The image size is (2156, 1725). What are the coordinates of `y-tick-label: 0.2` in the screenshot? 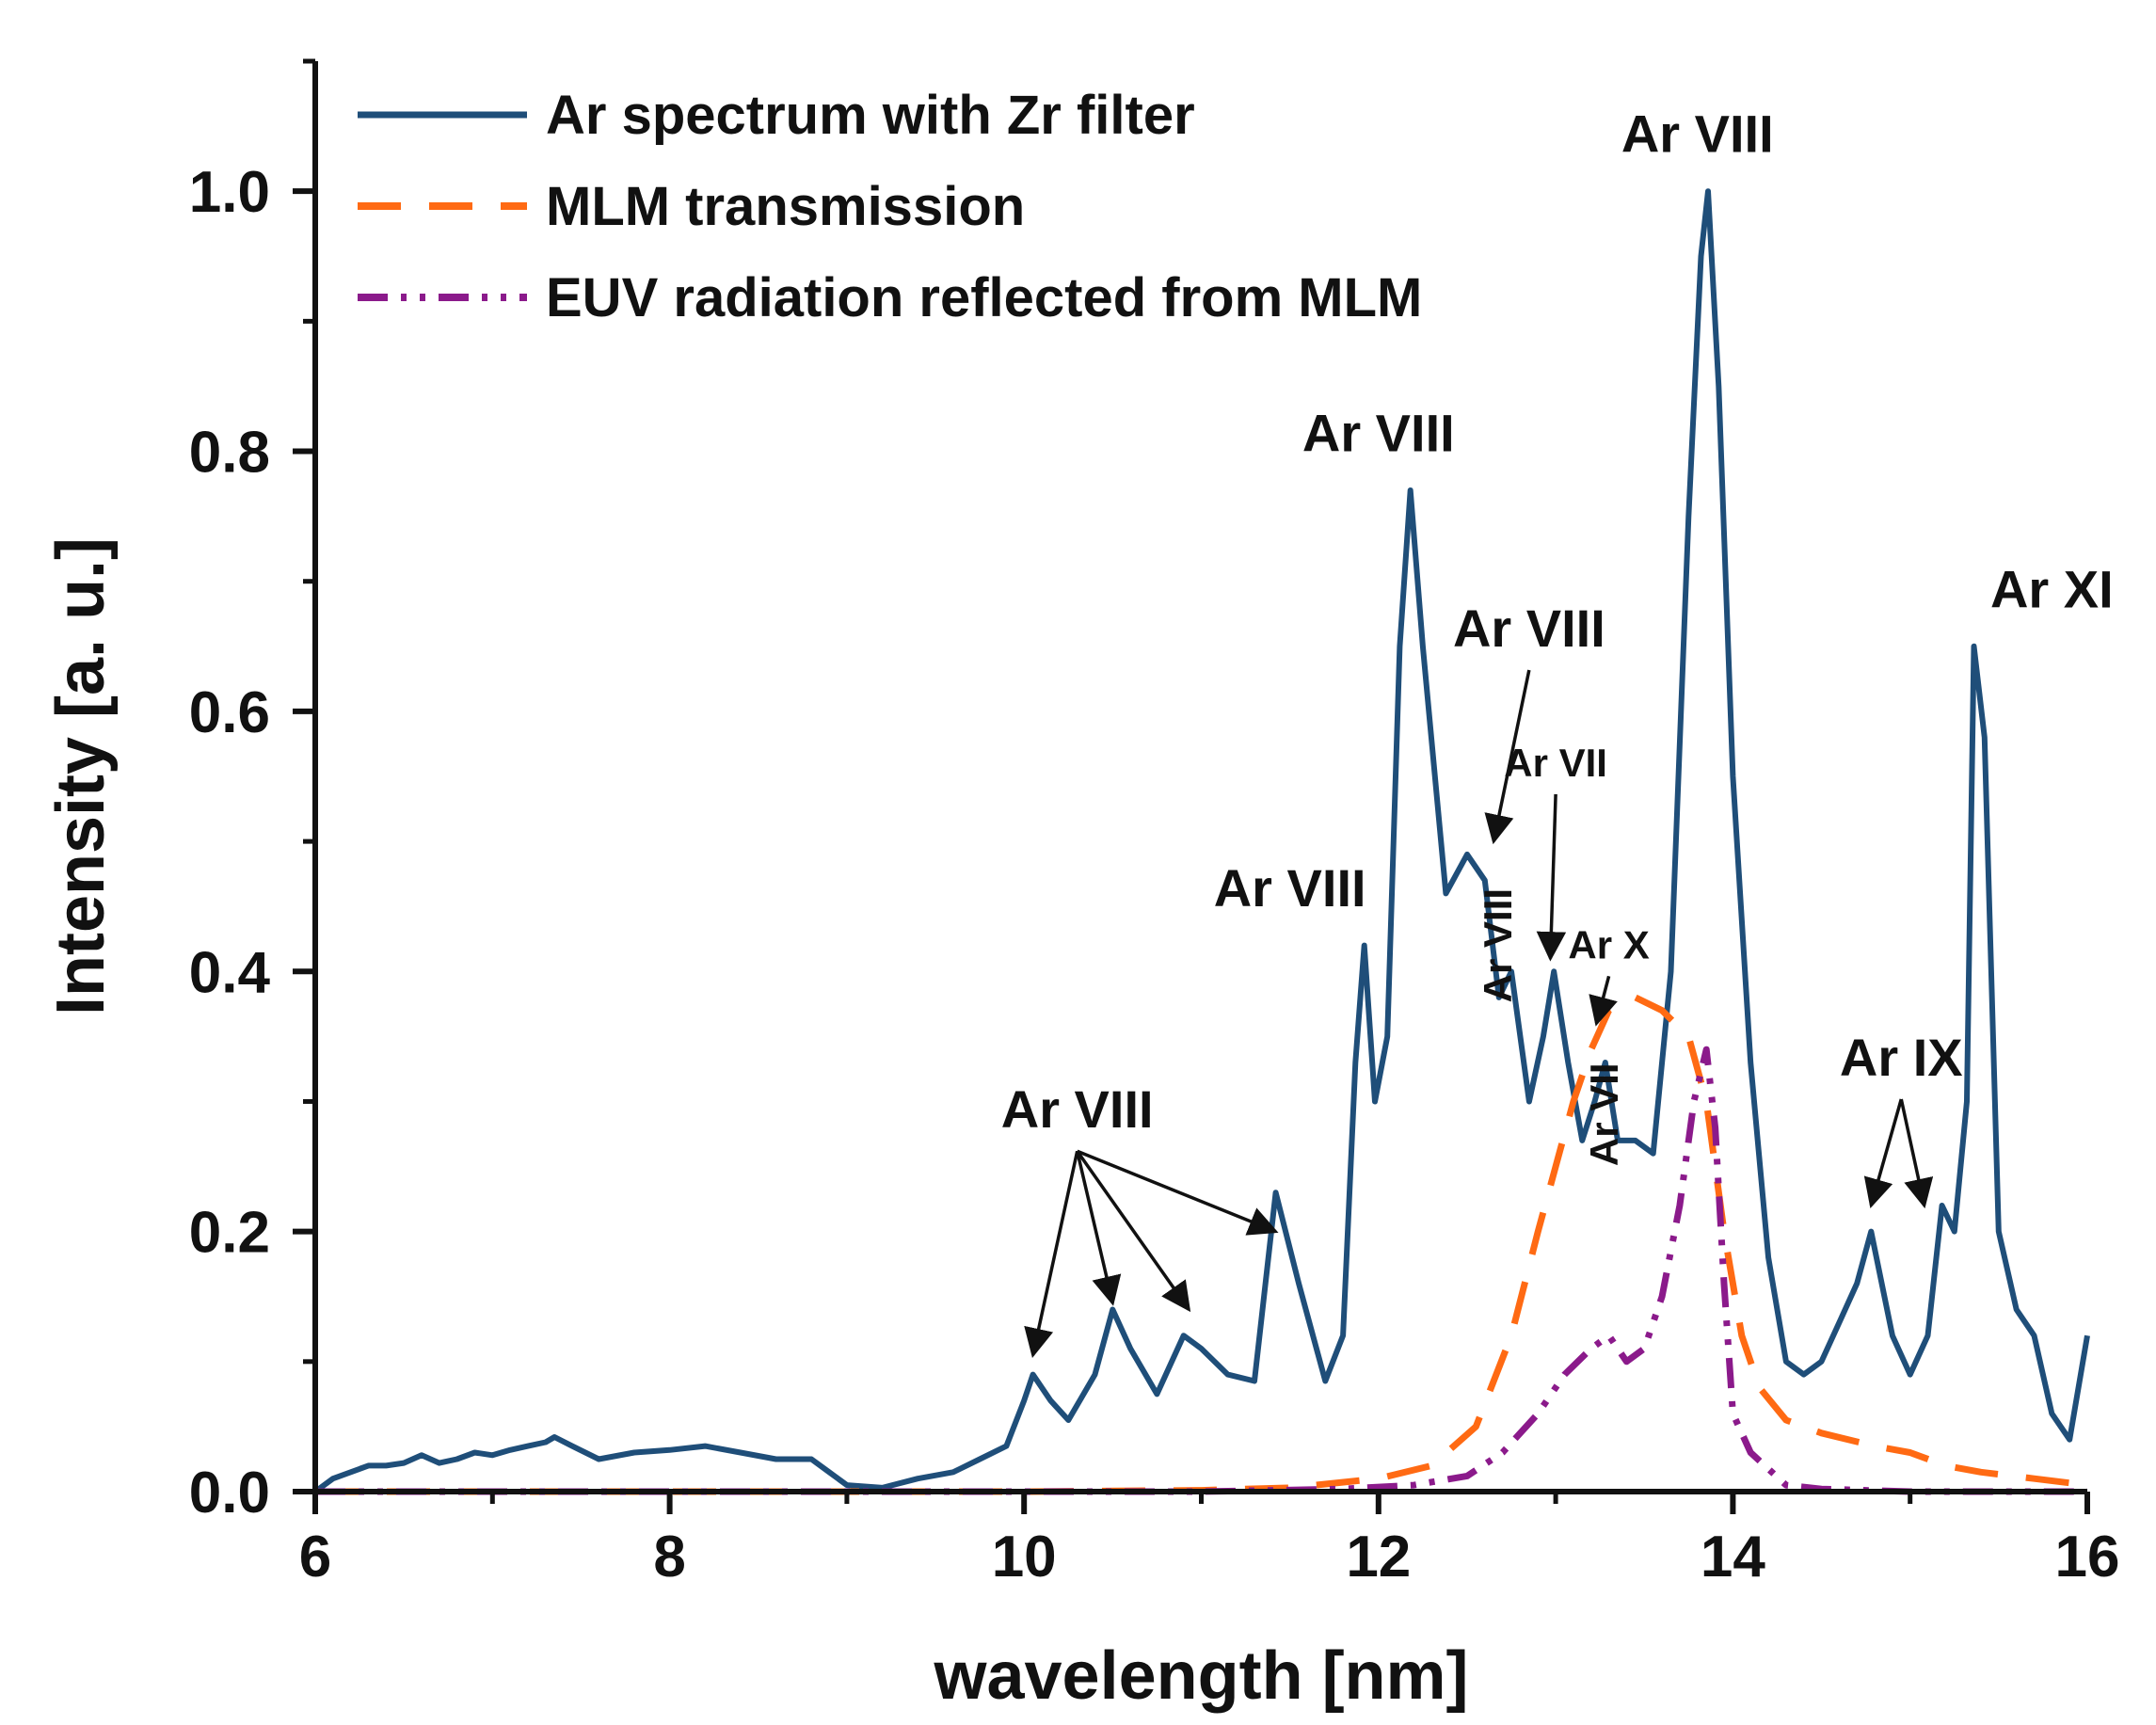 It's located at (229, 1233).